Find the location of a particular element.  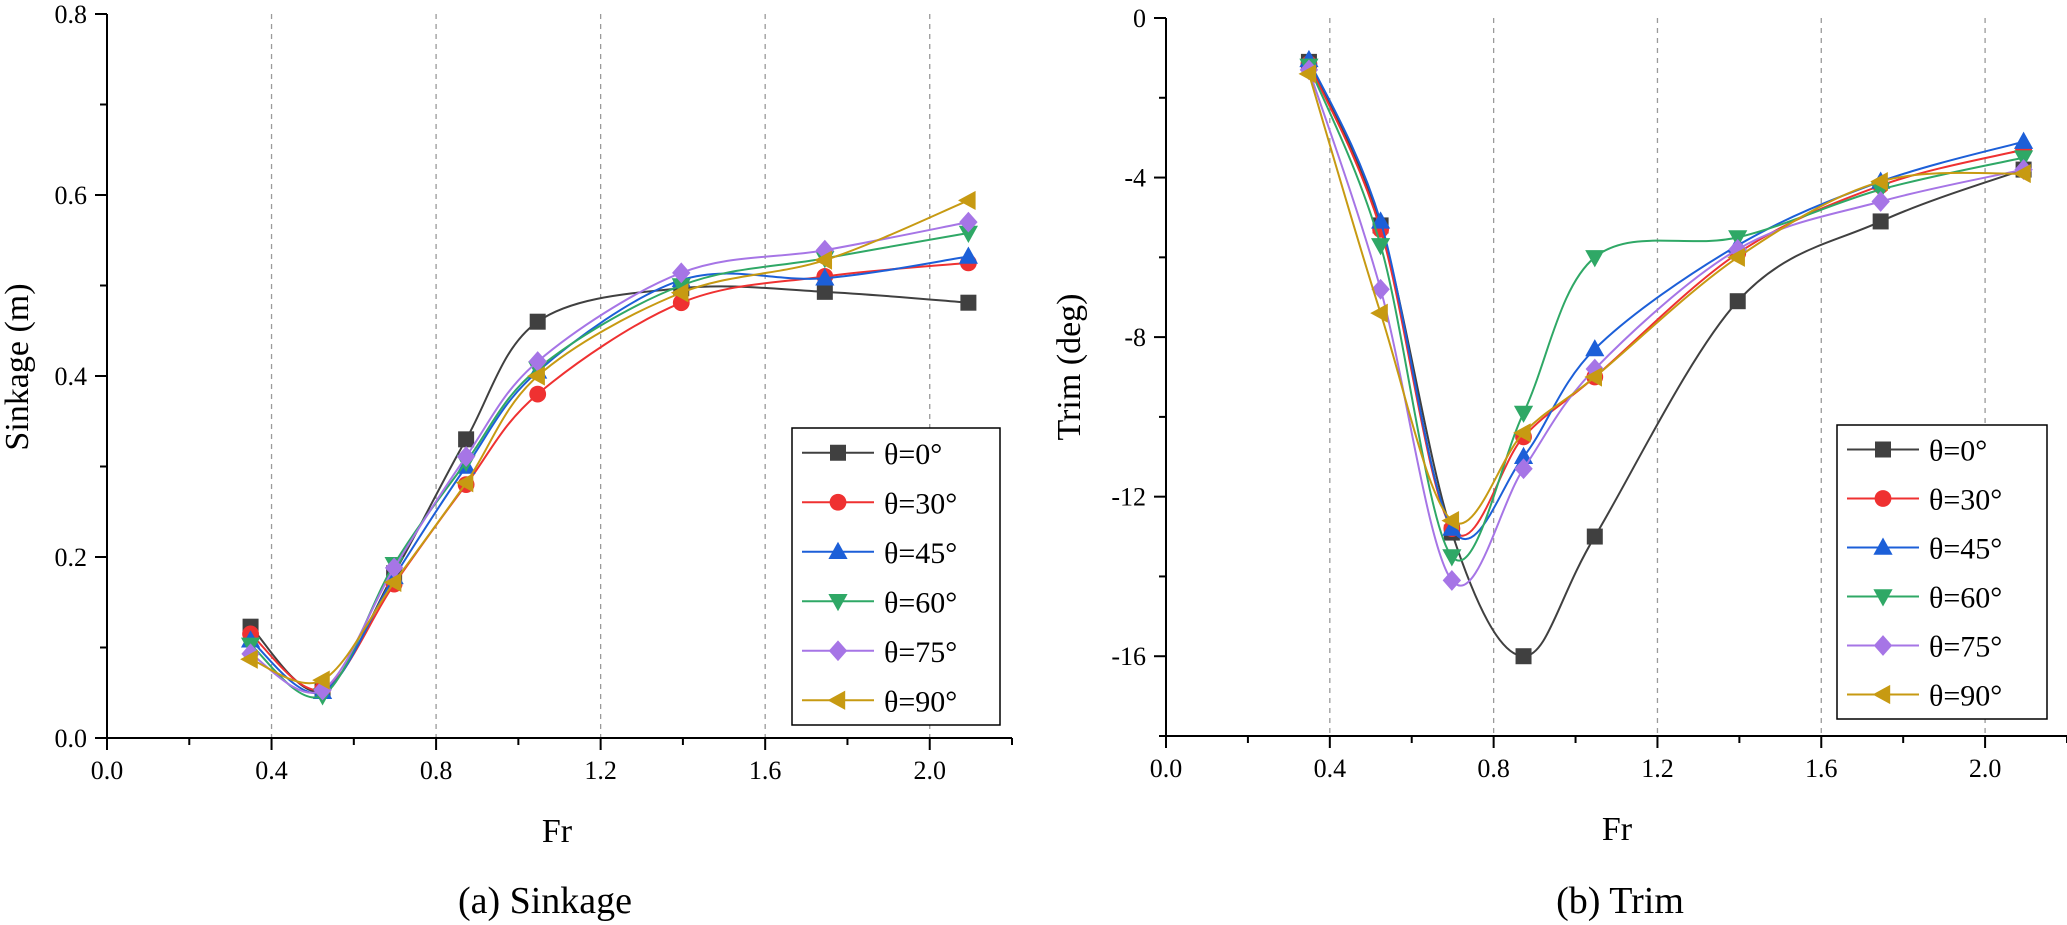

y-tick-label: 0.6 is located at coordinates (71, 195).